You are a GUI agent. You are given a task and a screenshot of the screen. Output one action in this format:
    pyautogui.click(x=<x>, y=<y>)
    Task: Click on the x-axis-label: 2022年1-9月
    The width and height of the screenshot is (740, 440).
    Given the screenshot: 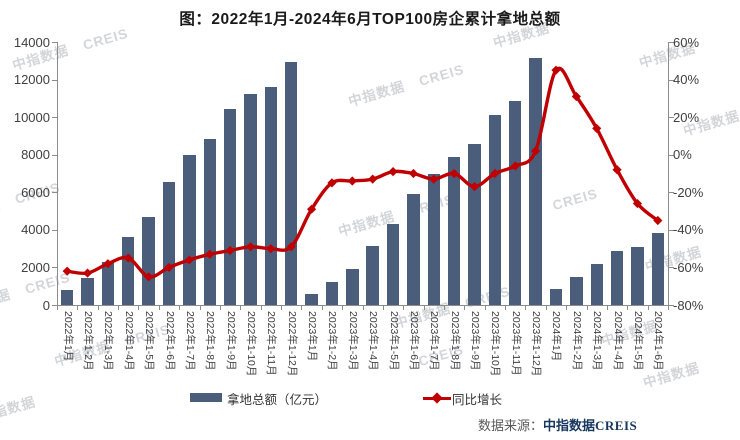 What is the action you would take?
    pyautogui.click(x=230, y=341)
    